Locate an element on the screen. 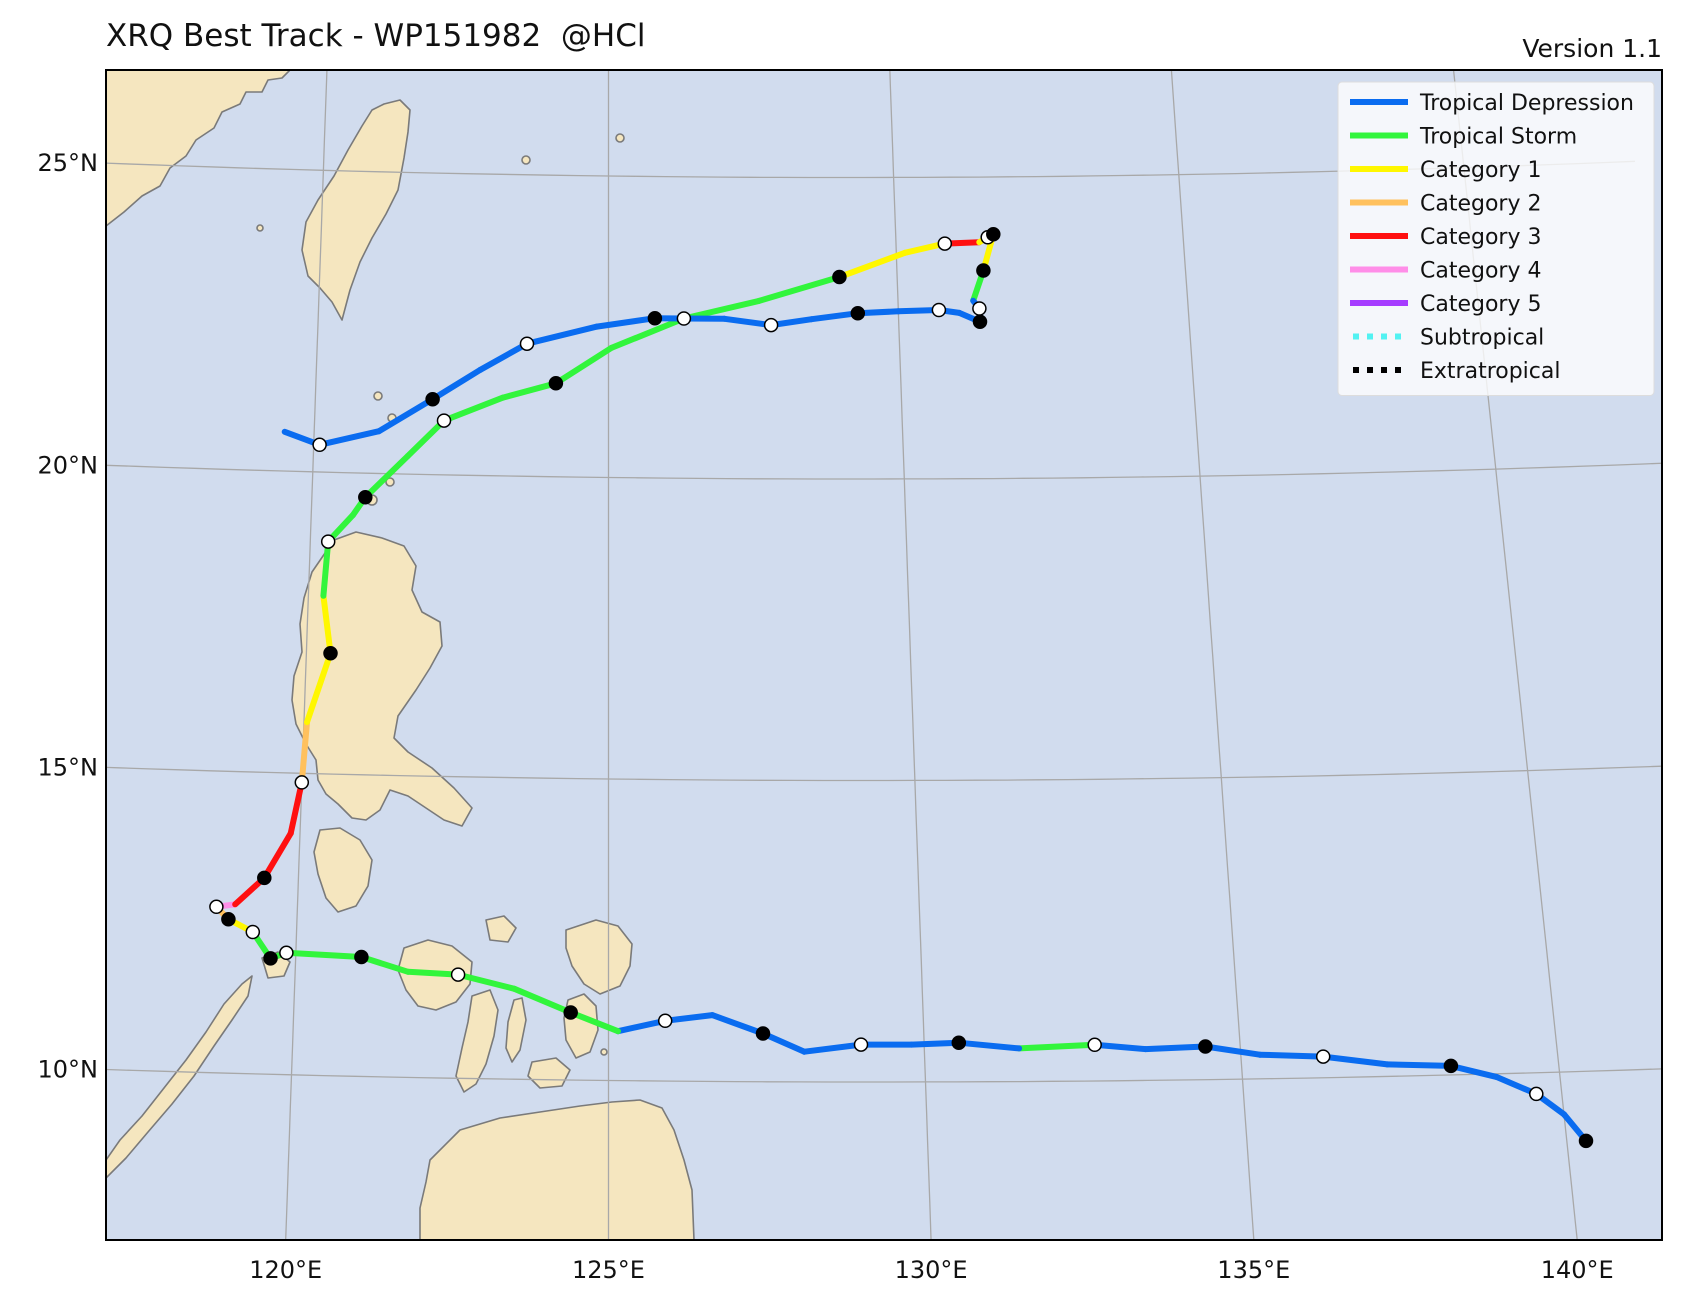  version-label: Version 1.1 is located at coordinates (1592, 48).